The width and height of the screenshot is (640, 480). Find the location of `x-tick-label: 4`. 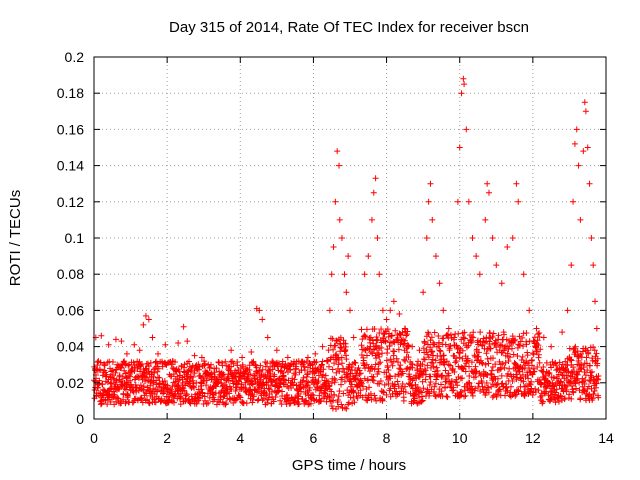

x-tick-label: 4 is located at coordinates (240, 438).